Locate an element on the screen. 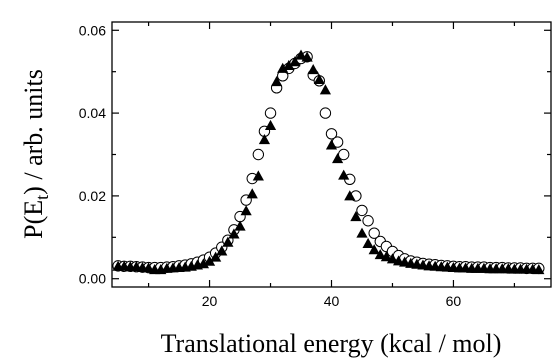 The image size is (552, 362). y-tick-label: 0.02 is located at coordinates (92, 196).